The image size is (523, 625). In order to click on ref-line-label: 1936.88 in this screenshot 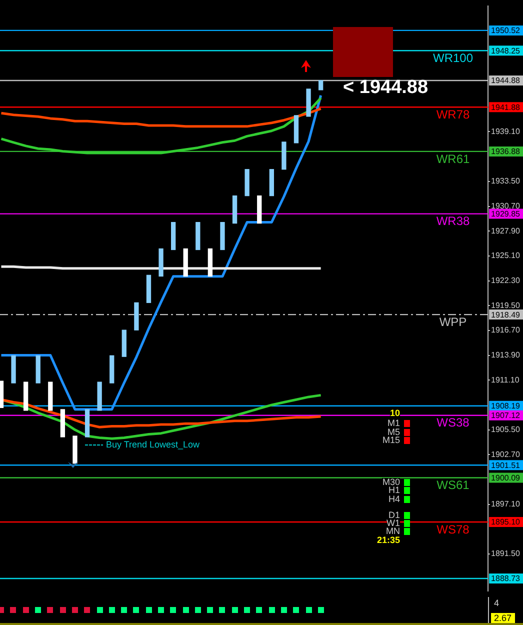, I will do `click(506, 151)`.